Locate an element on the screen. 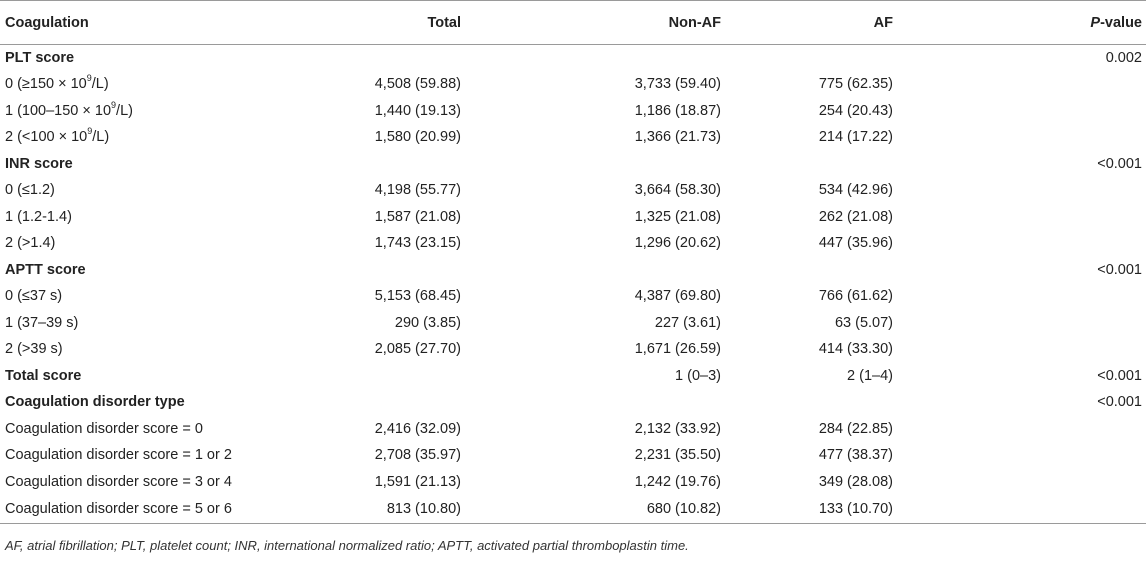  cell-non-af: 3,664 (58.30) is located at coordinates (677, 190).